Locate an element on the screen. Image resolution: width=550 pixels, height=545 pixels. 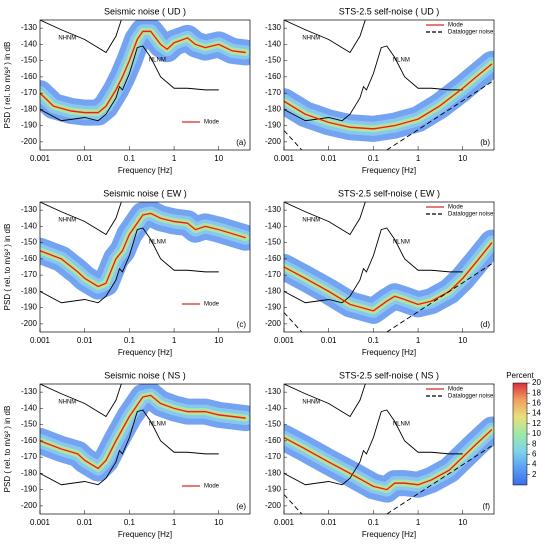
colorbar-tick-label: 14 is located at coordinates (536, 413).